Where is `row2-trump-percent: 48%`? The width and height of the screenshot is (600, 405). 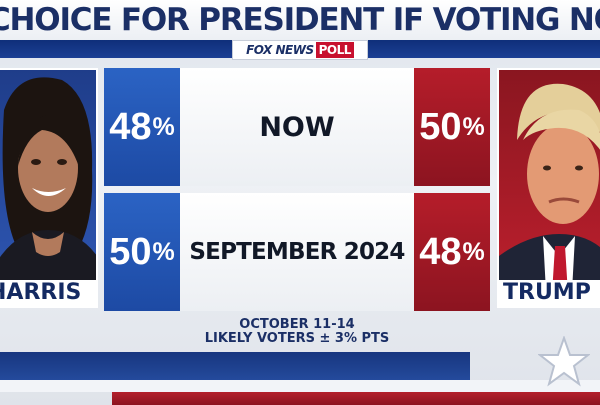 row2-trump-percent: 48% is located at coordinates (452, 252).